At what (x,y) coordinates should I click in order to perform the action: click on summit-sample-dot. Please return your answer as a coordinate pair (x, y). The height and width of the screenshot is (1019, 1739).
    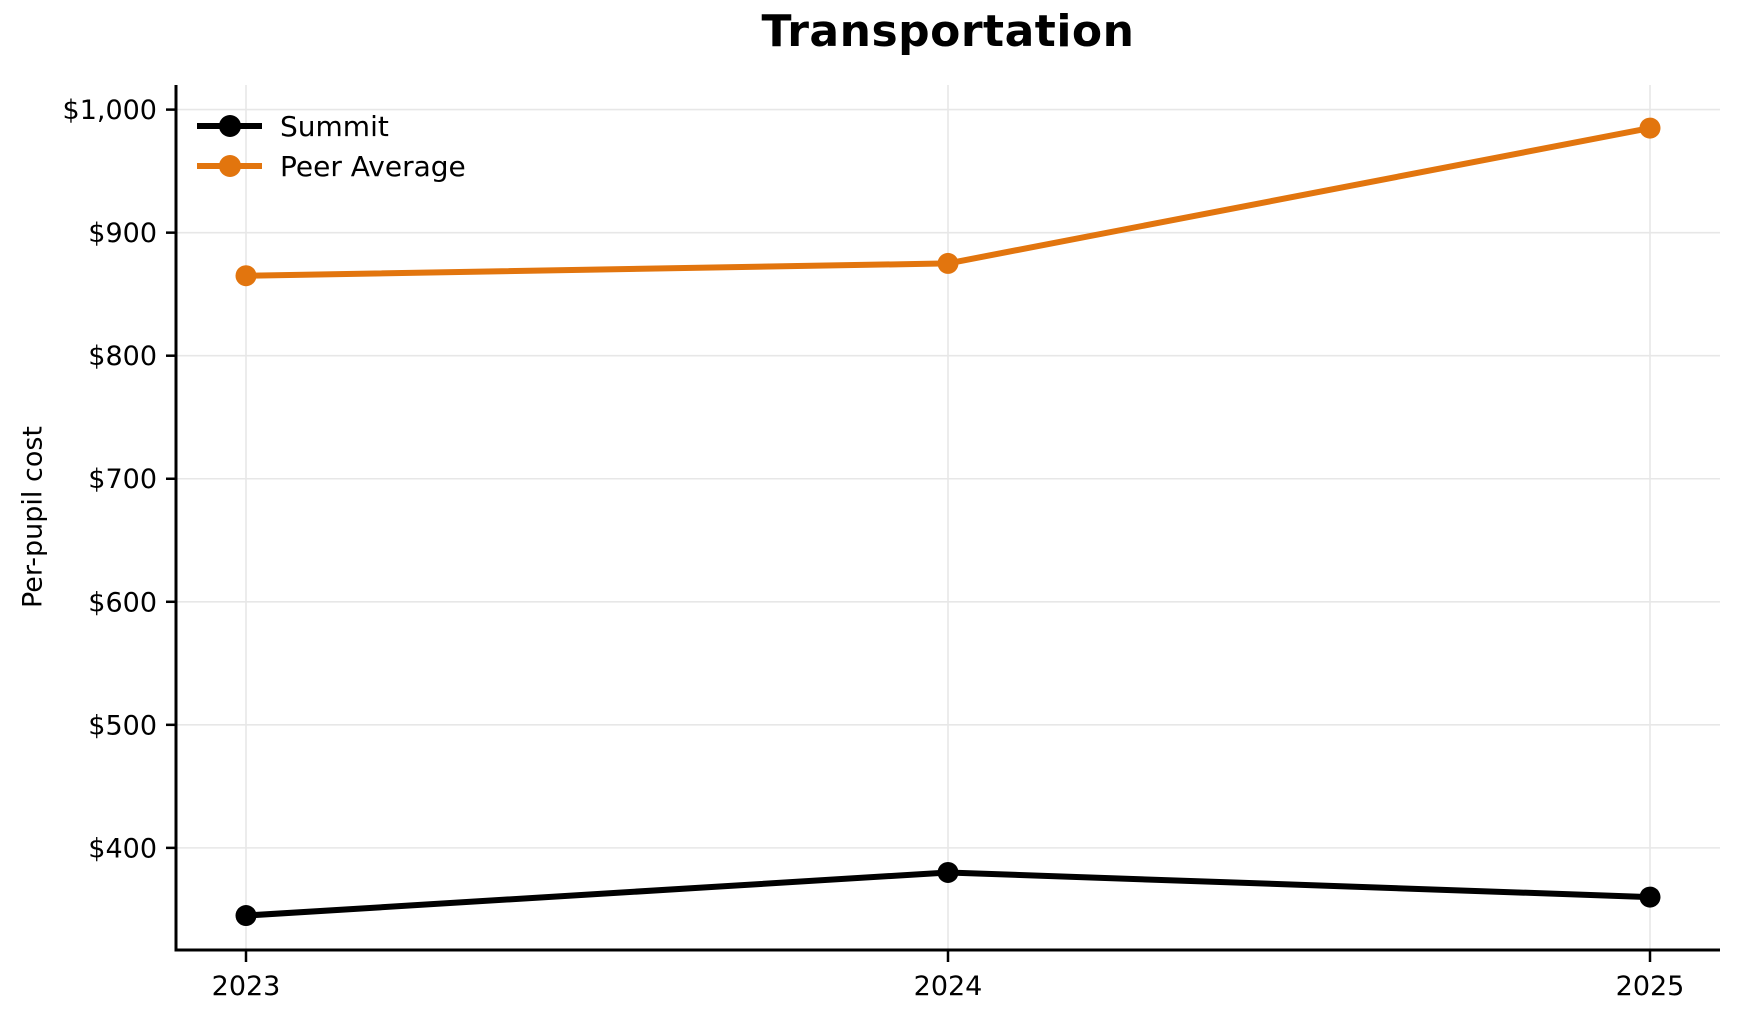
    Looking at the image, I should click on (230, 126).